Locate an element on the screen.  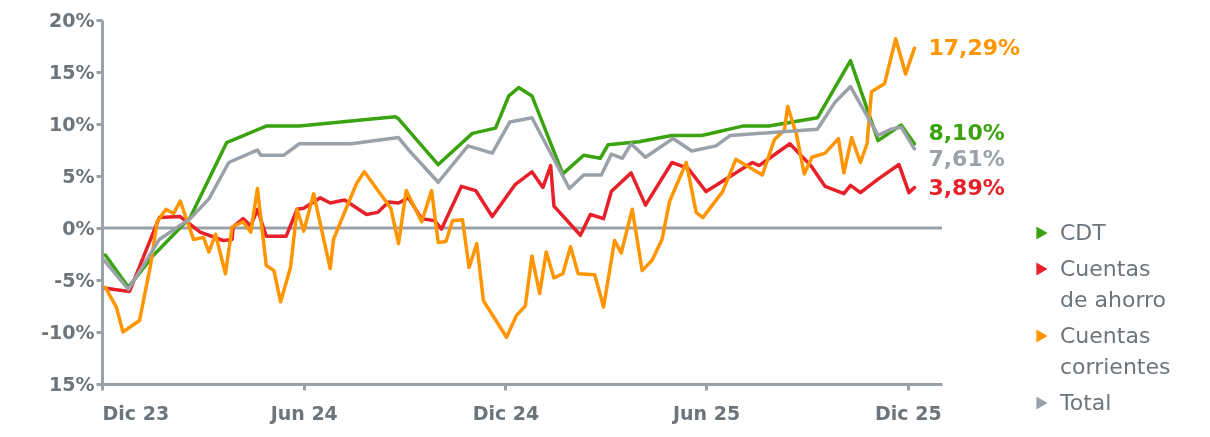
y-tick-label: -10% is located at coordinates (68, 331).